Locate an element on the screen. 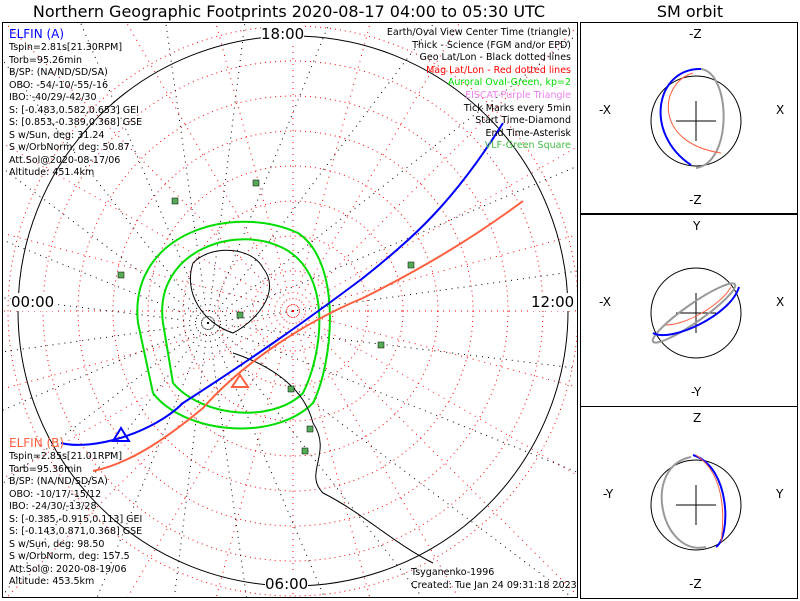 The image size is (800, 601). info-line: S w/OrbNorm, deg: 50.87 is located at coordinates (69, 147).